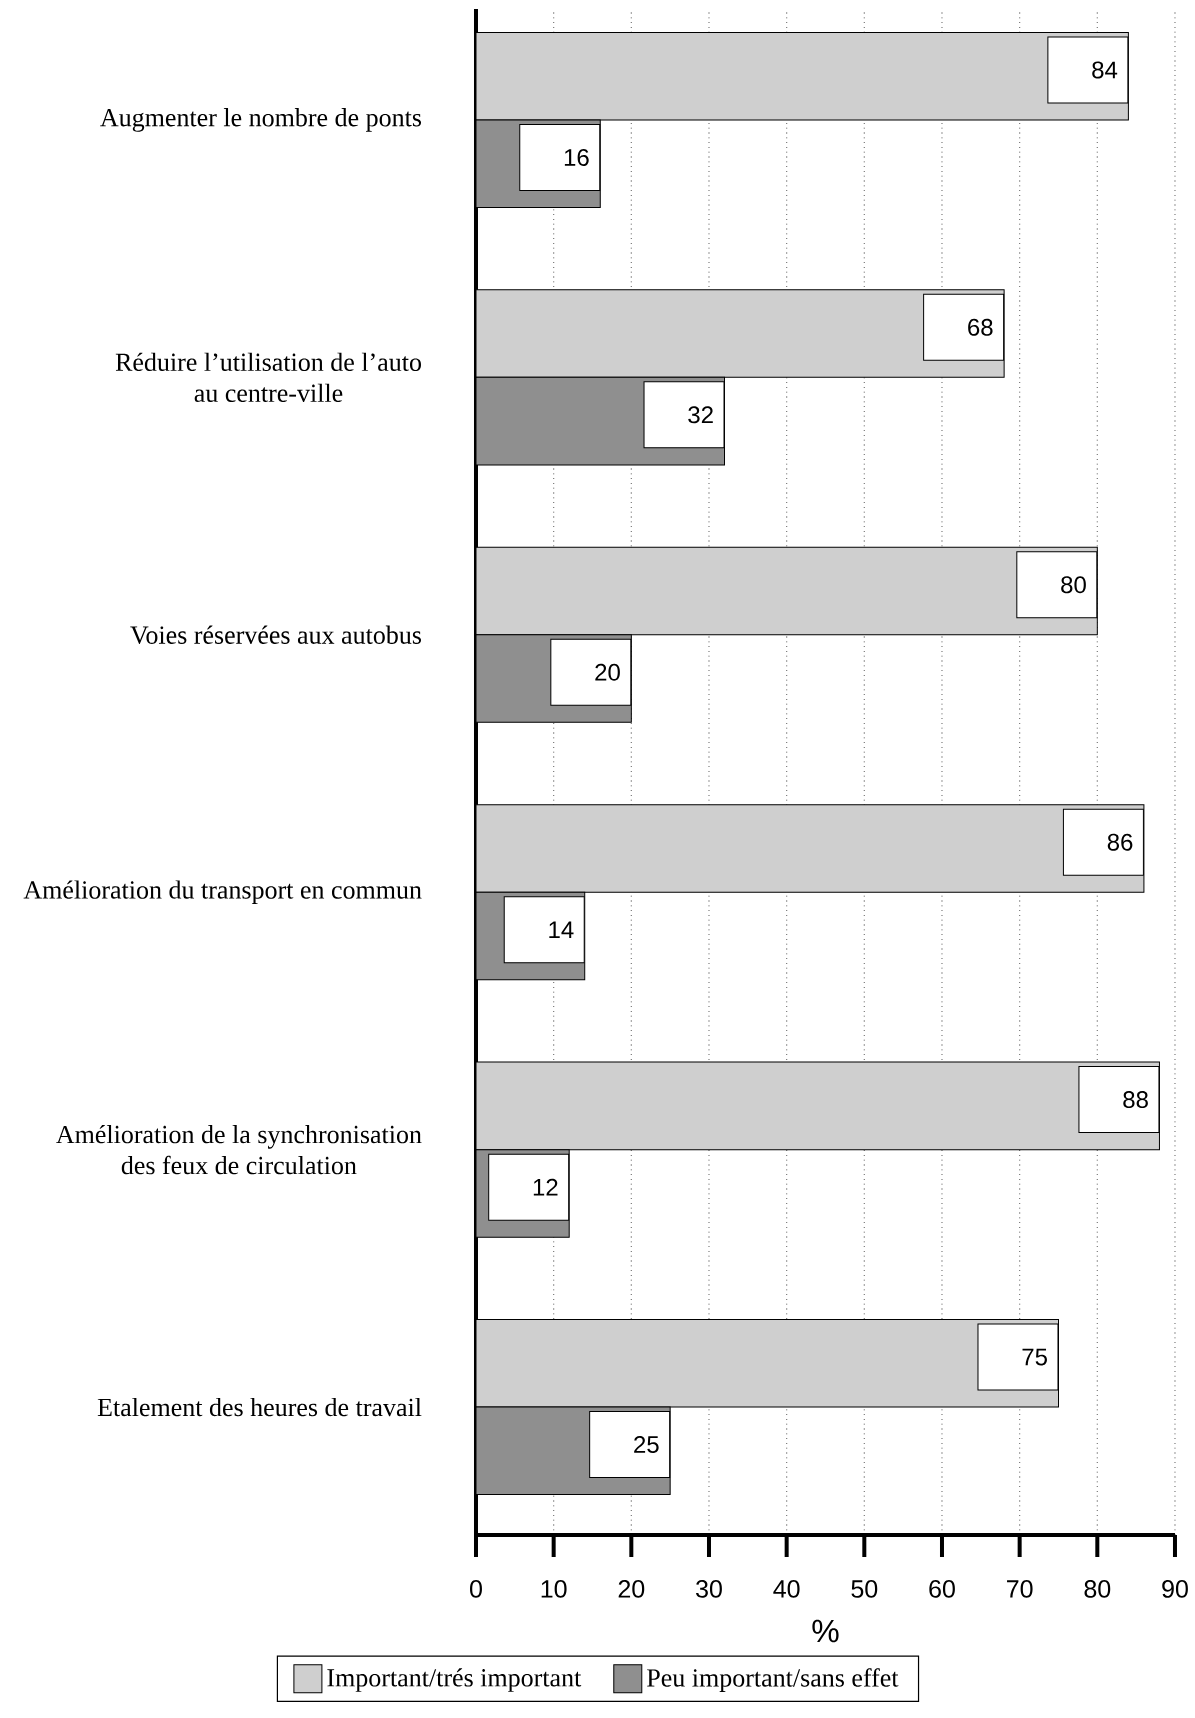  I want to click on x-tick-label: 40, so click(786, 1589).